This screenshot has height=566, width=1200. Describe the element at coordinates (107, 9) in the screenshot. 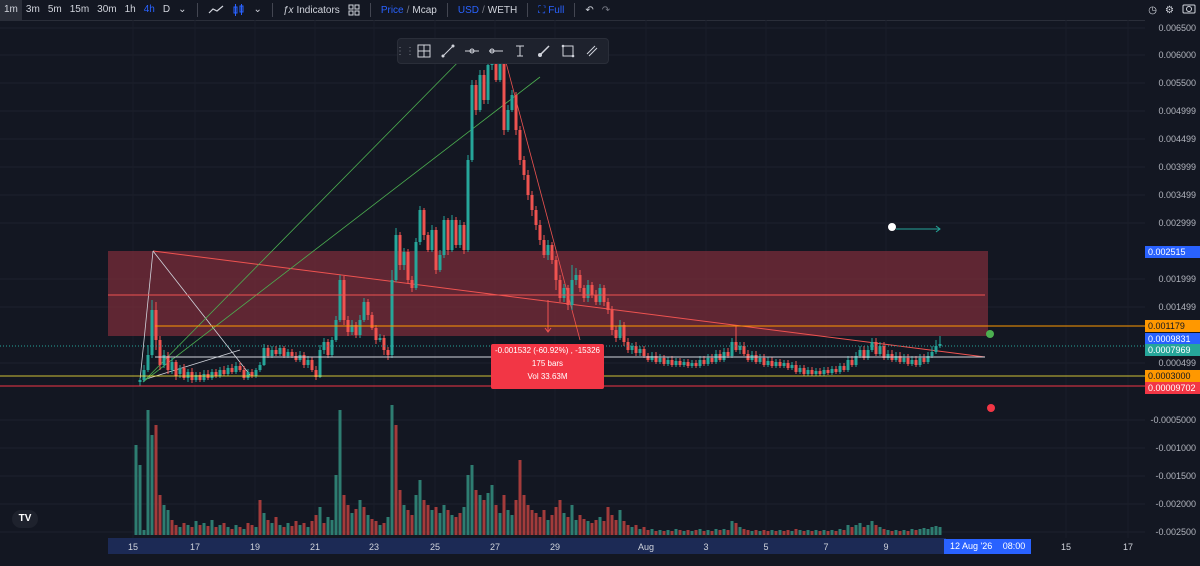

I see `timeframe-30m: 30m` at that location.